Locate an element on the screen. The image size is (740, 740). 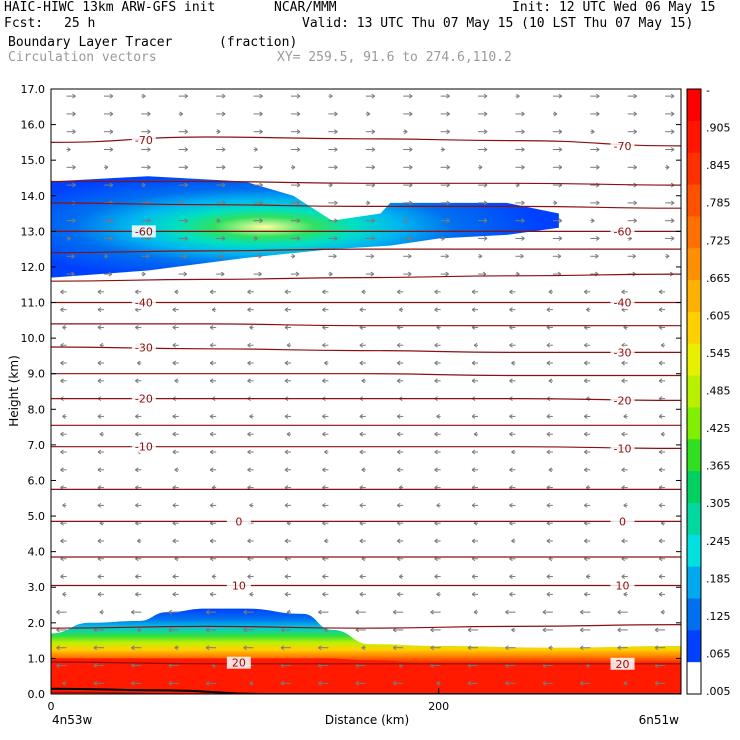
colorbar-label: .905 is located at coordinates (718, 128).